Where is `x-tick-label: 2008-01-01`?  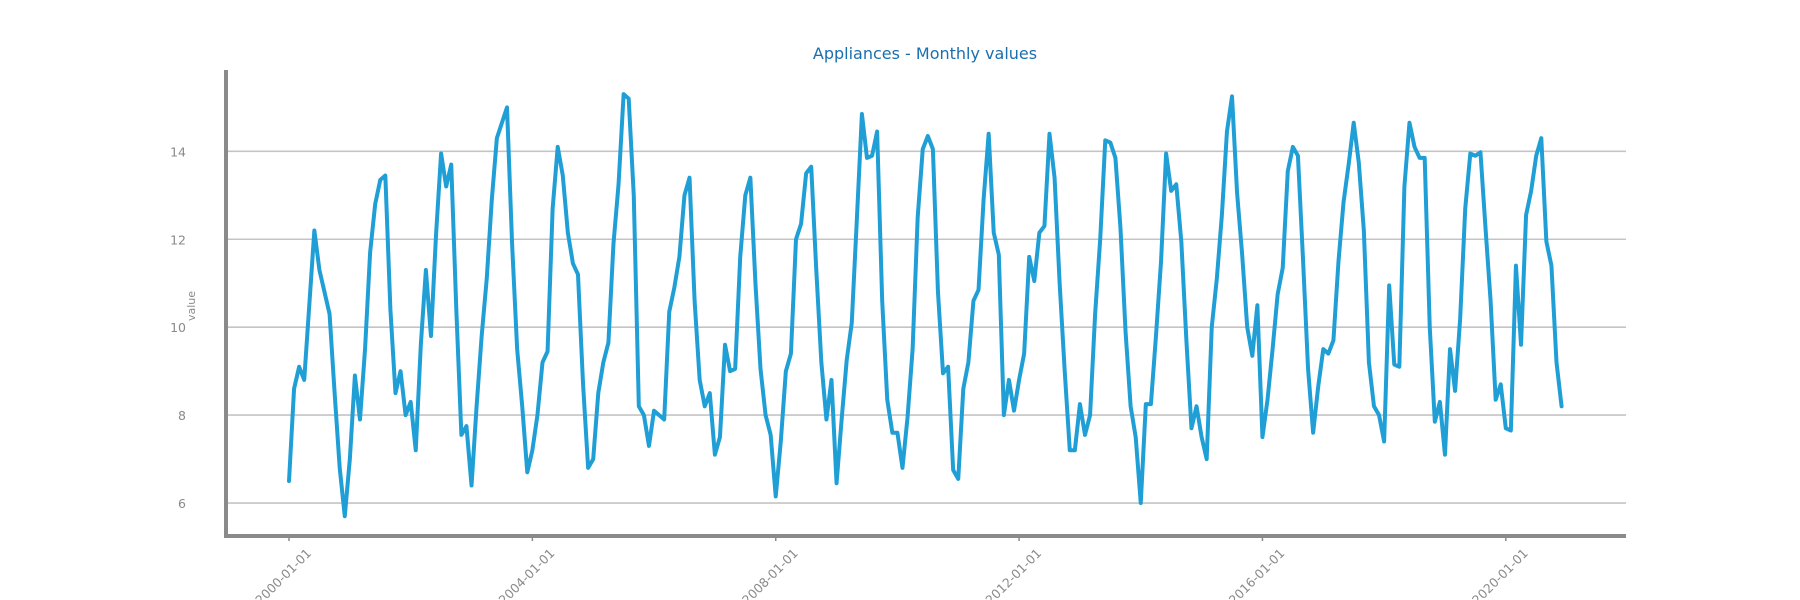
x-tick-label: 2008-01-01 is located at coordinates (770, 573).